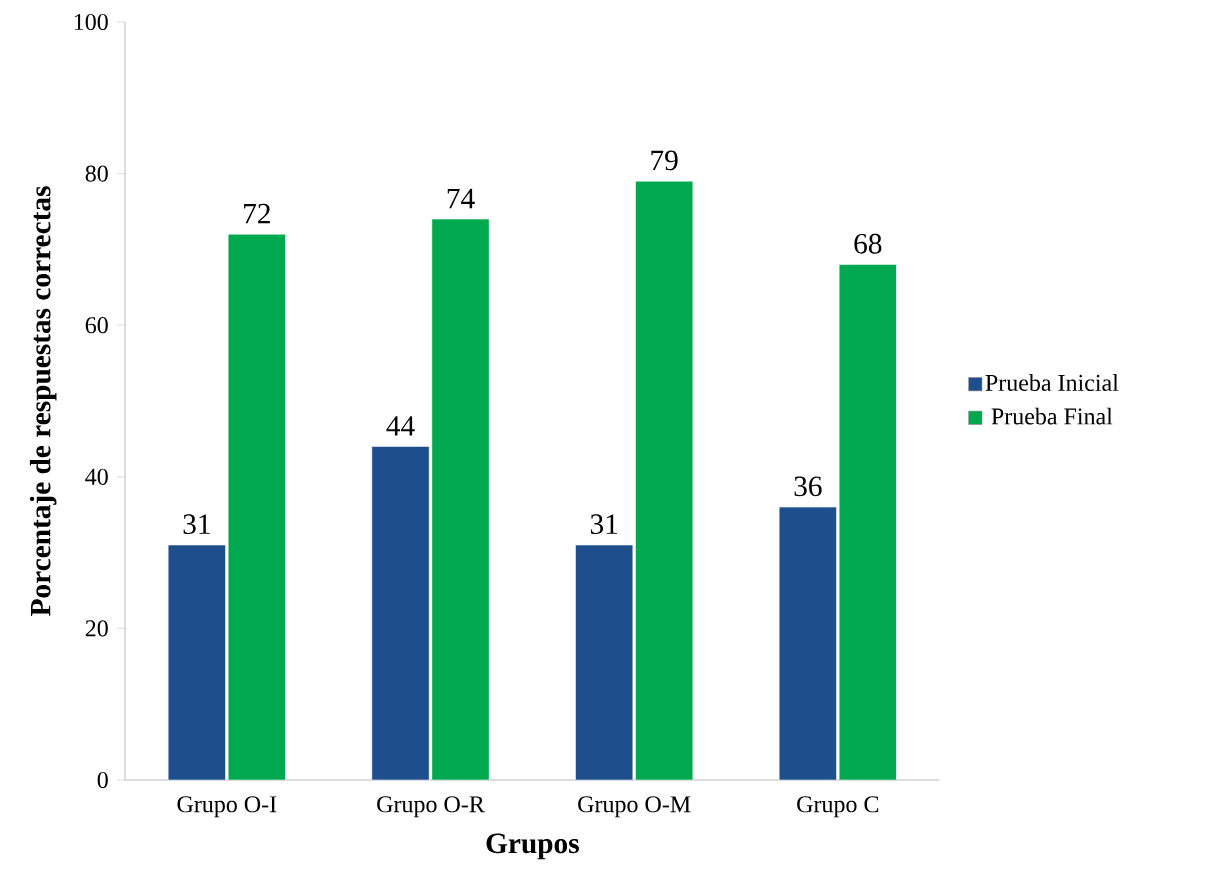 This screenshot has height=886, width=1215. Describe the element at coordinates (461, 198) in the screenshot. I see `data-label: 74` at that location.